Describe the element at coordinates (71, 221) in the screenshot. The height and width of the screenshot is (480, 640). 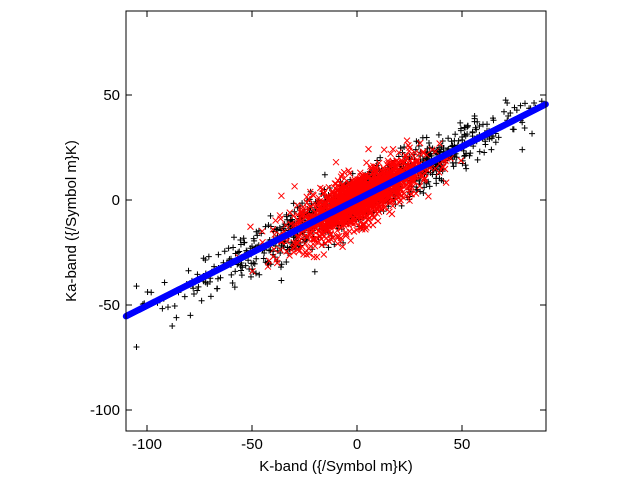
I see `y-axis-label: Ka-band ({/Symbol m}K)` at that location.